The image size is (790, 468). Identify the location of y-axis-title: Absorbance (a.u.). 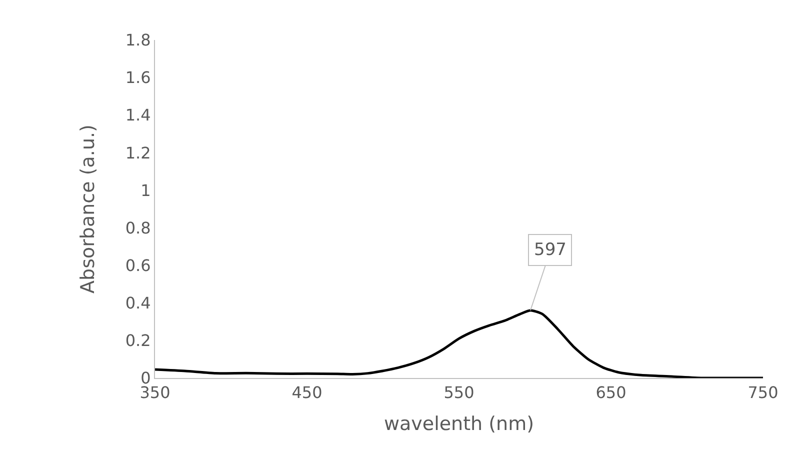
(88, 209).